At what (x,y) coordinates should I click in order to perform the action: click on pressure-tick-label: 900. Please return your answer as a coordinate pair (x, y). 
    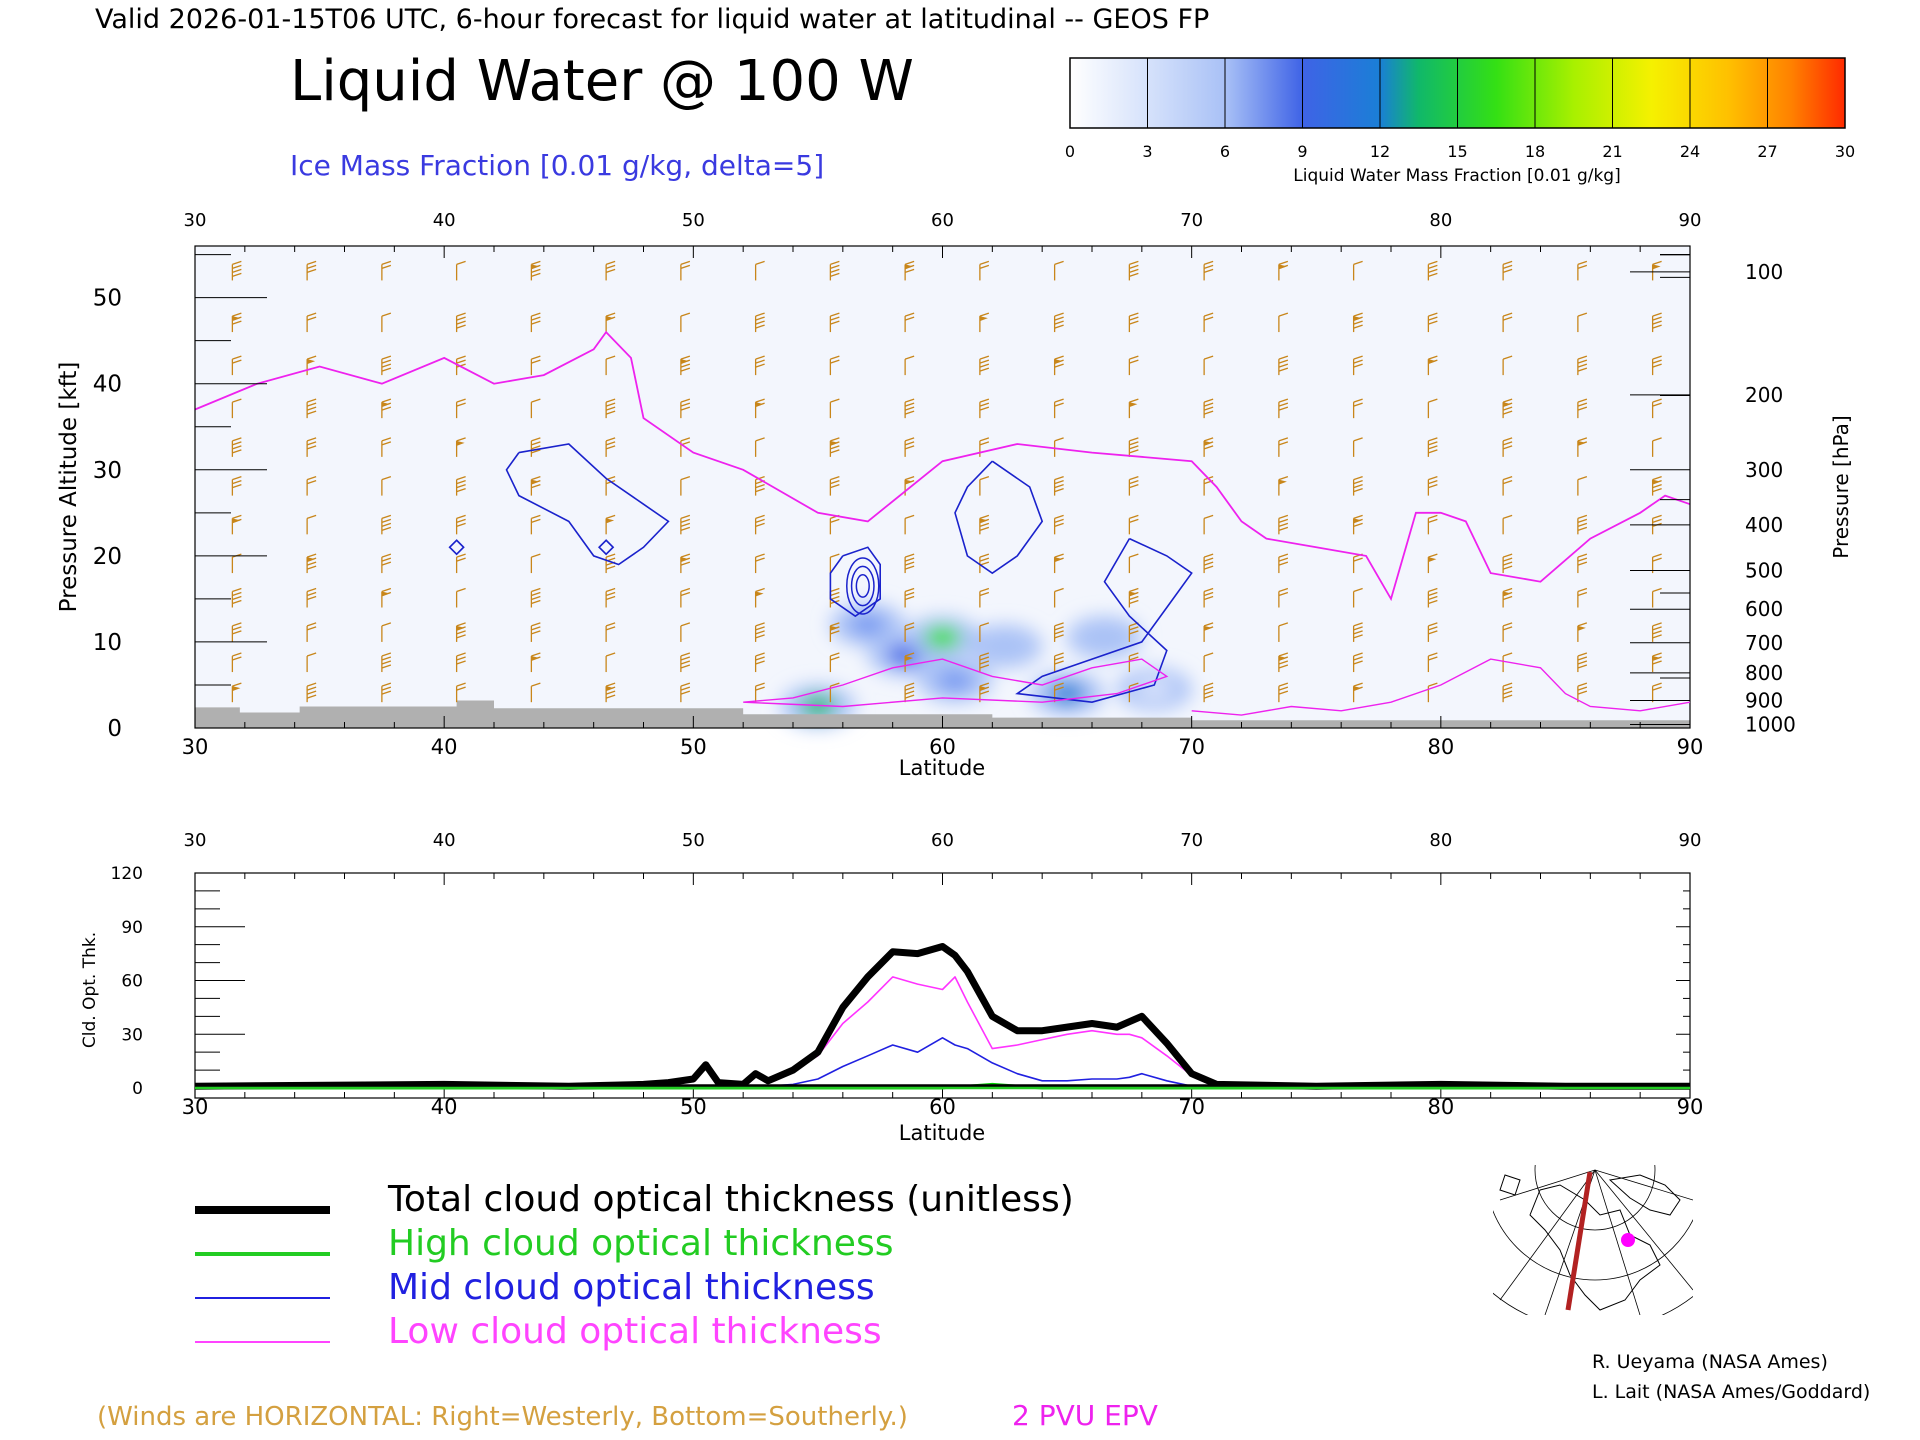
    Looking at the image, I should click on (1764, 700).